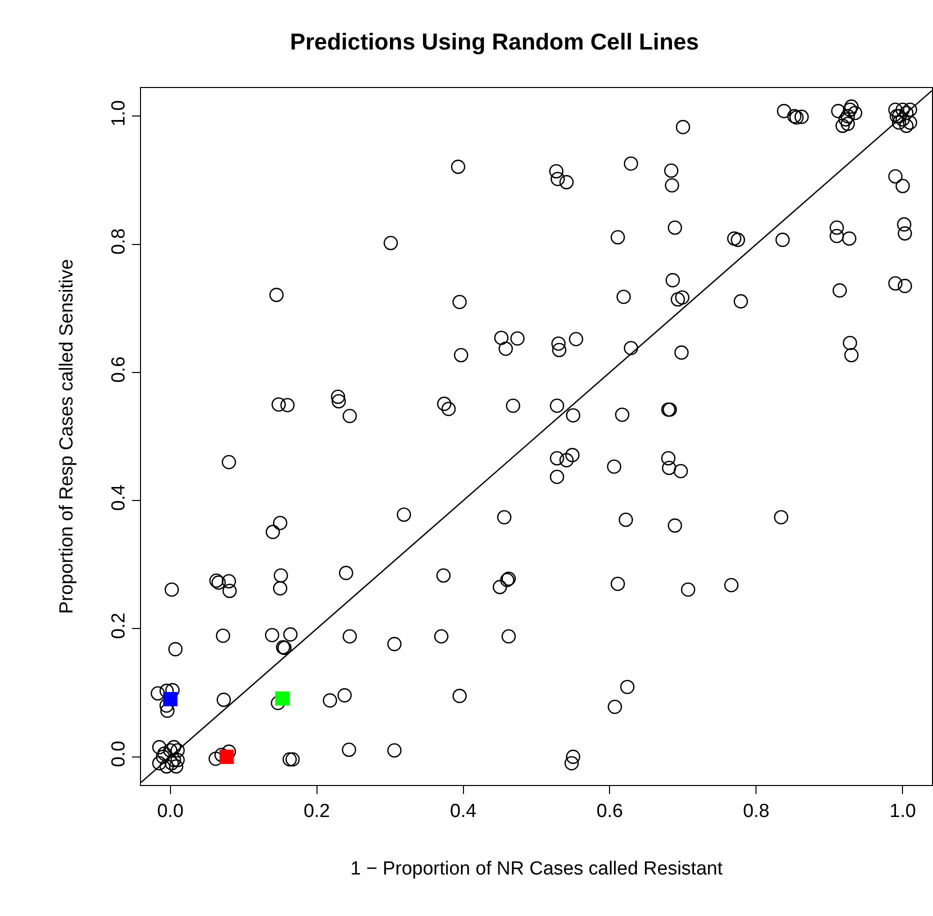  Describe the element at coordinates (317, 811) in the screenshot. I see `x-tick-label: 0.2` at that location.